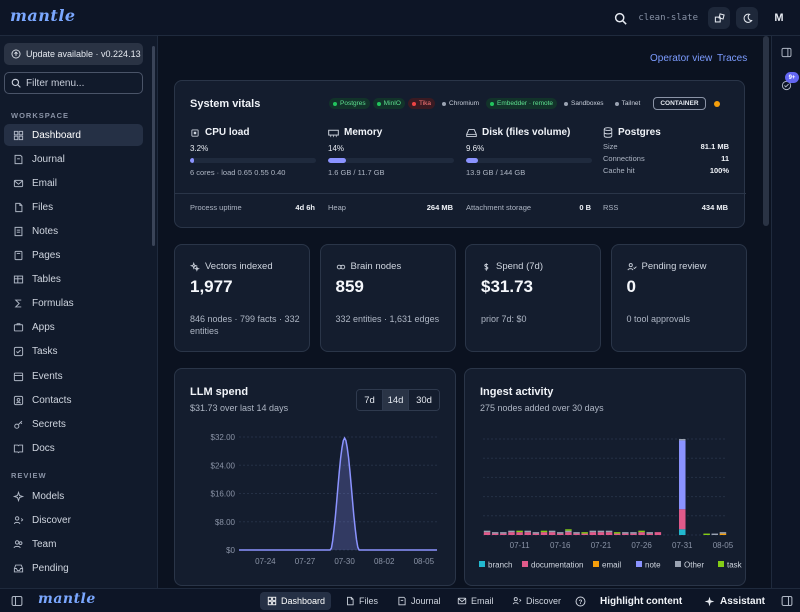  I want to click on extensions-icon, so click(719, 18).